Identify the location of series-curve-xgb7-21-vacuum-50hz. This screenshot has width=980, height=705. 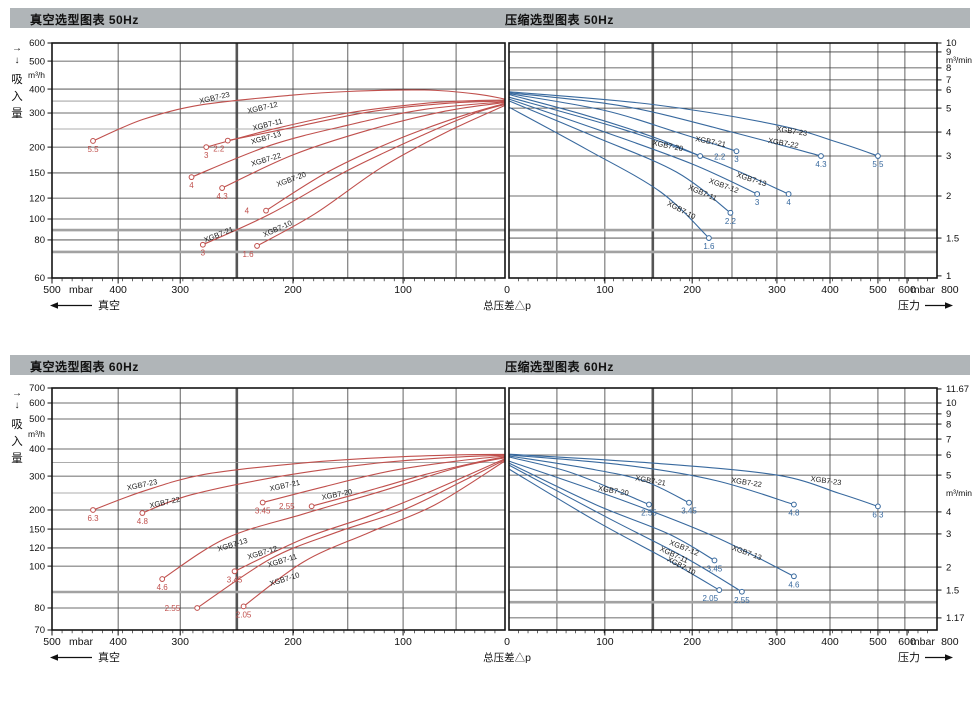
(354, 174).